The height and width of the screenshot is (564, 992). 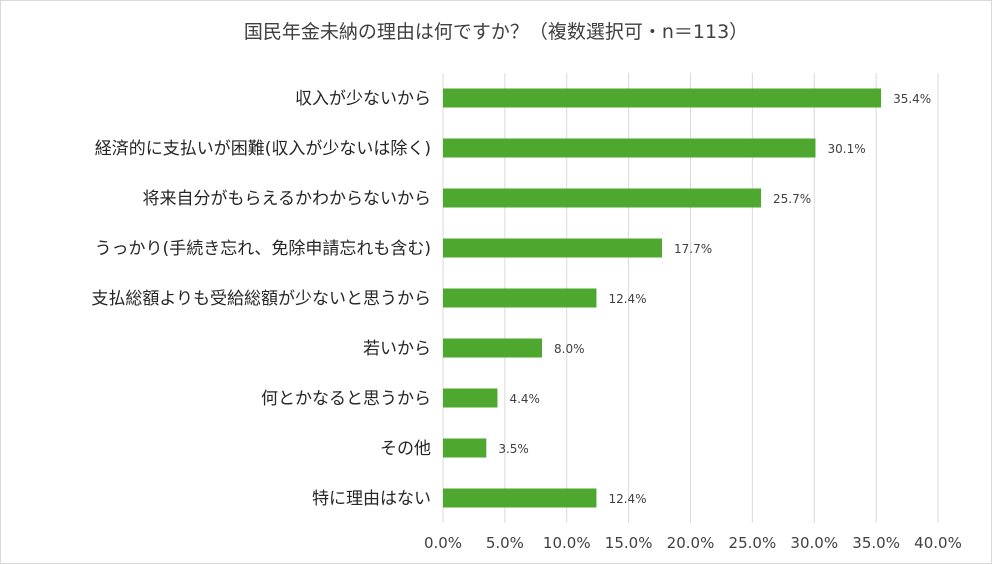 What do you see at coordinates (691, 543) in the screenshot?
I see `x-tick-label: 20.0%` at bounding box center [691, 543].